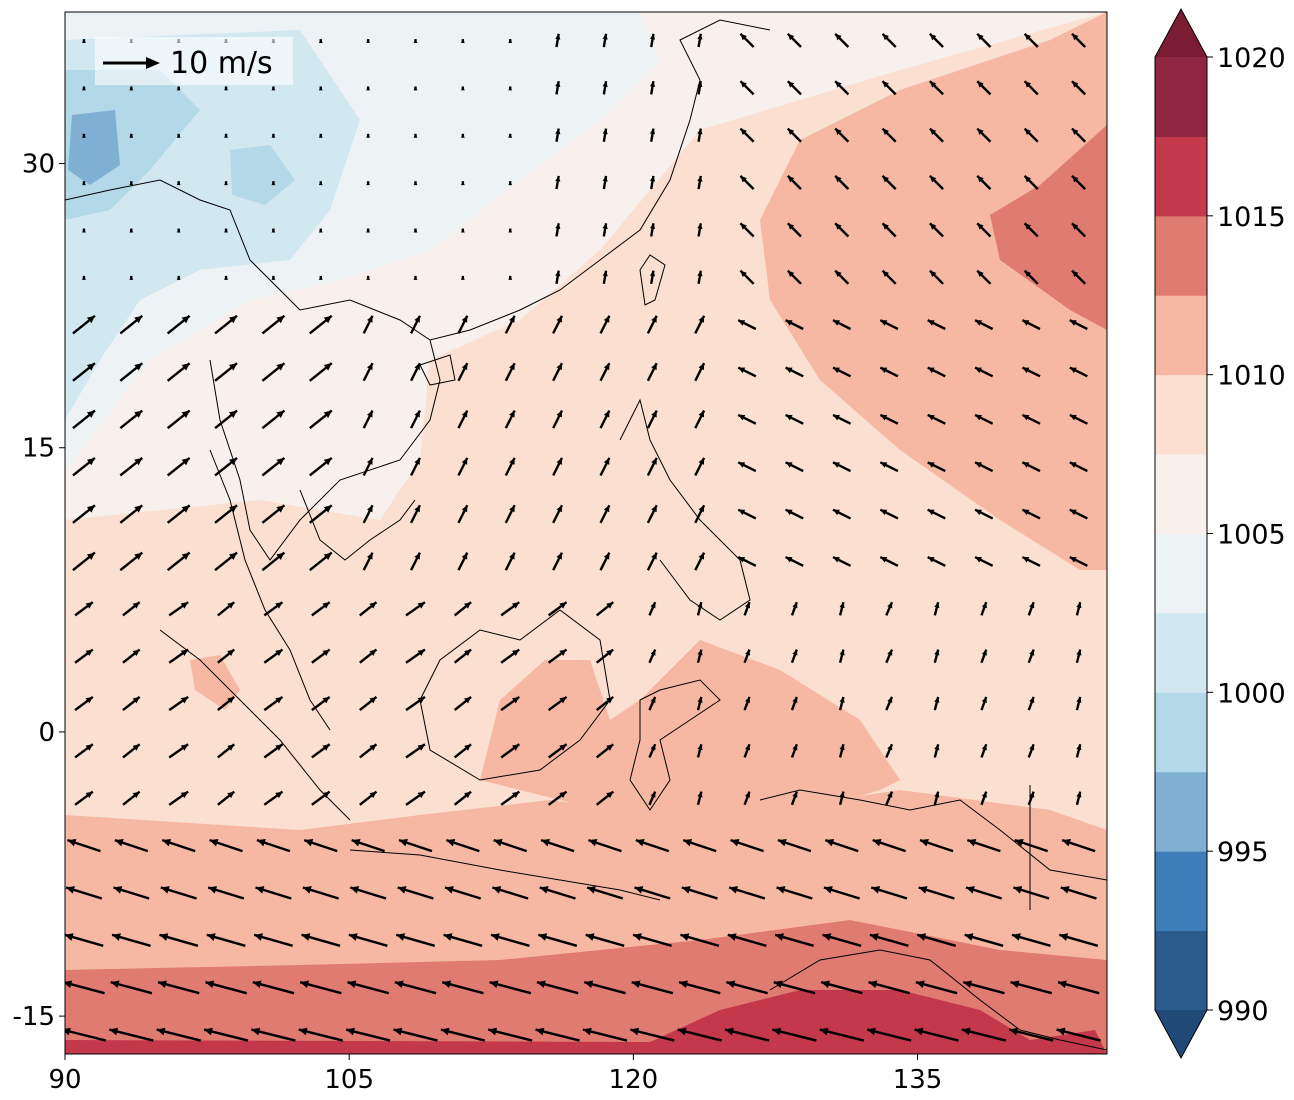  I want to click on y-tick-label: 15, so click(38, 449).